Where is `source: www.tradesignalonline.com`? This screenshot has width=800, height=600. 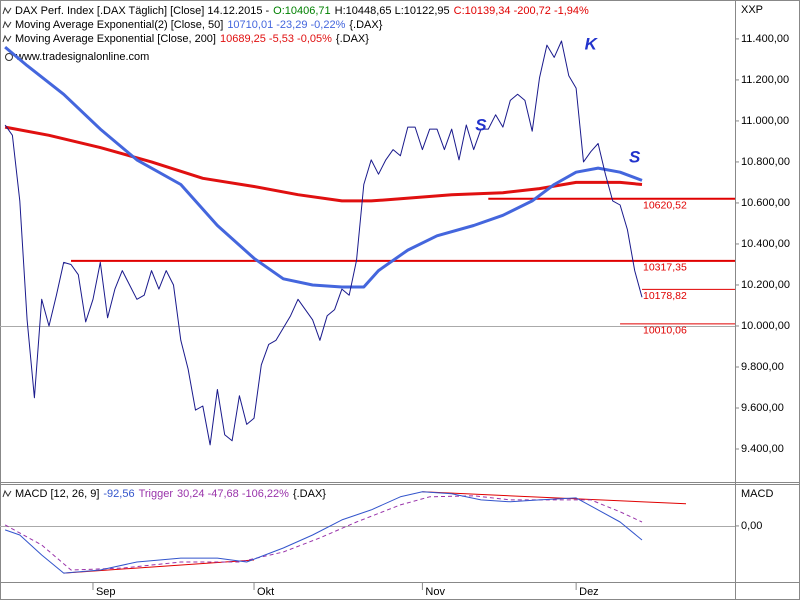
source: www.tradesignalonline.com is located at coordinates (82, 57).